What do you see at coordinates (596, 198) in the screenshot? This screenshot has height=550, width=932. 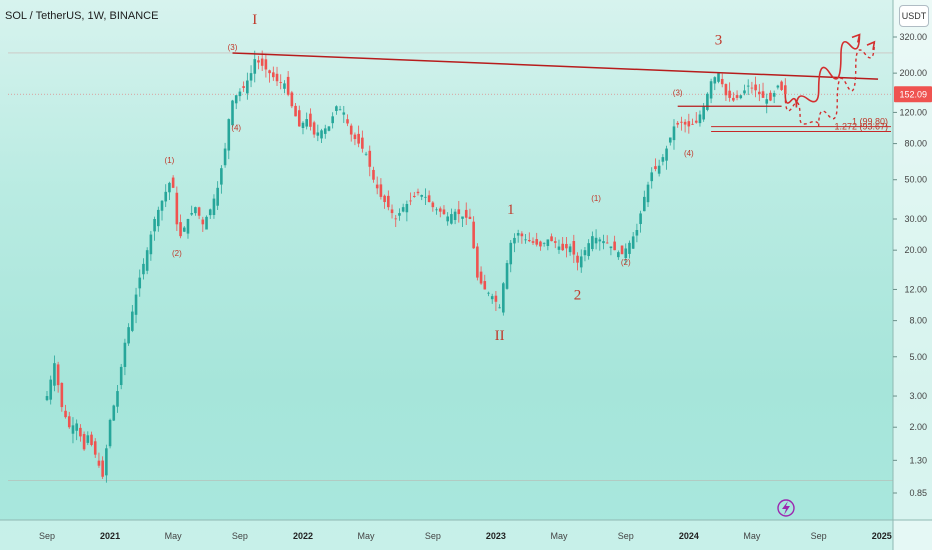 I see `wave-label: (1)` at bounding box center [596, 198].